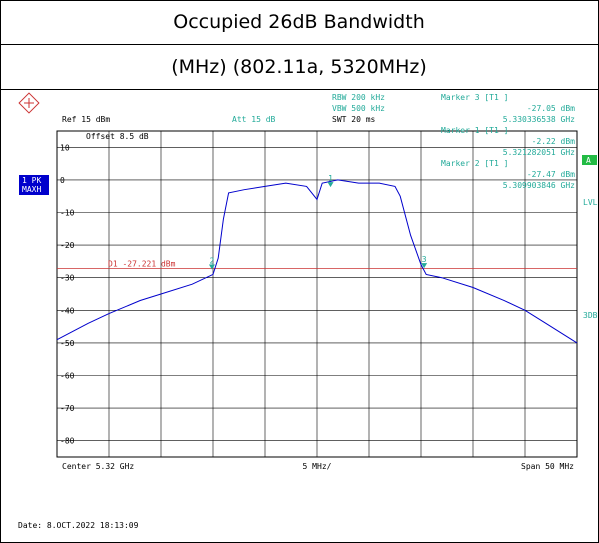  Describe the element at coordinates (590, 202) in the screenshot. I see `side-lvl: LVL` at that location.